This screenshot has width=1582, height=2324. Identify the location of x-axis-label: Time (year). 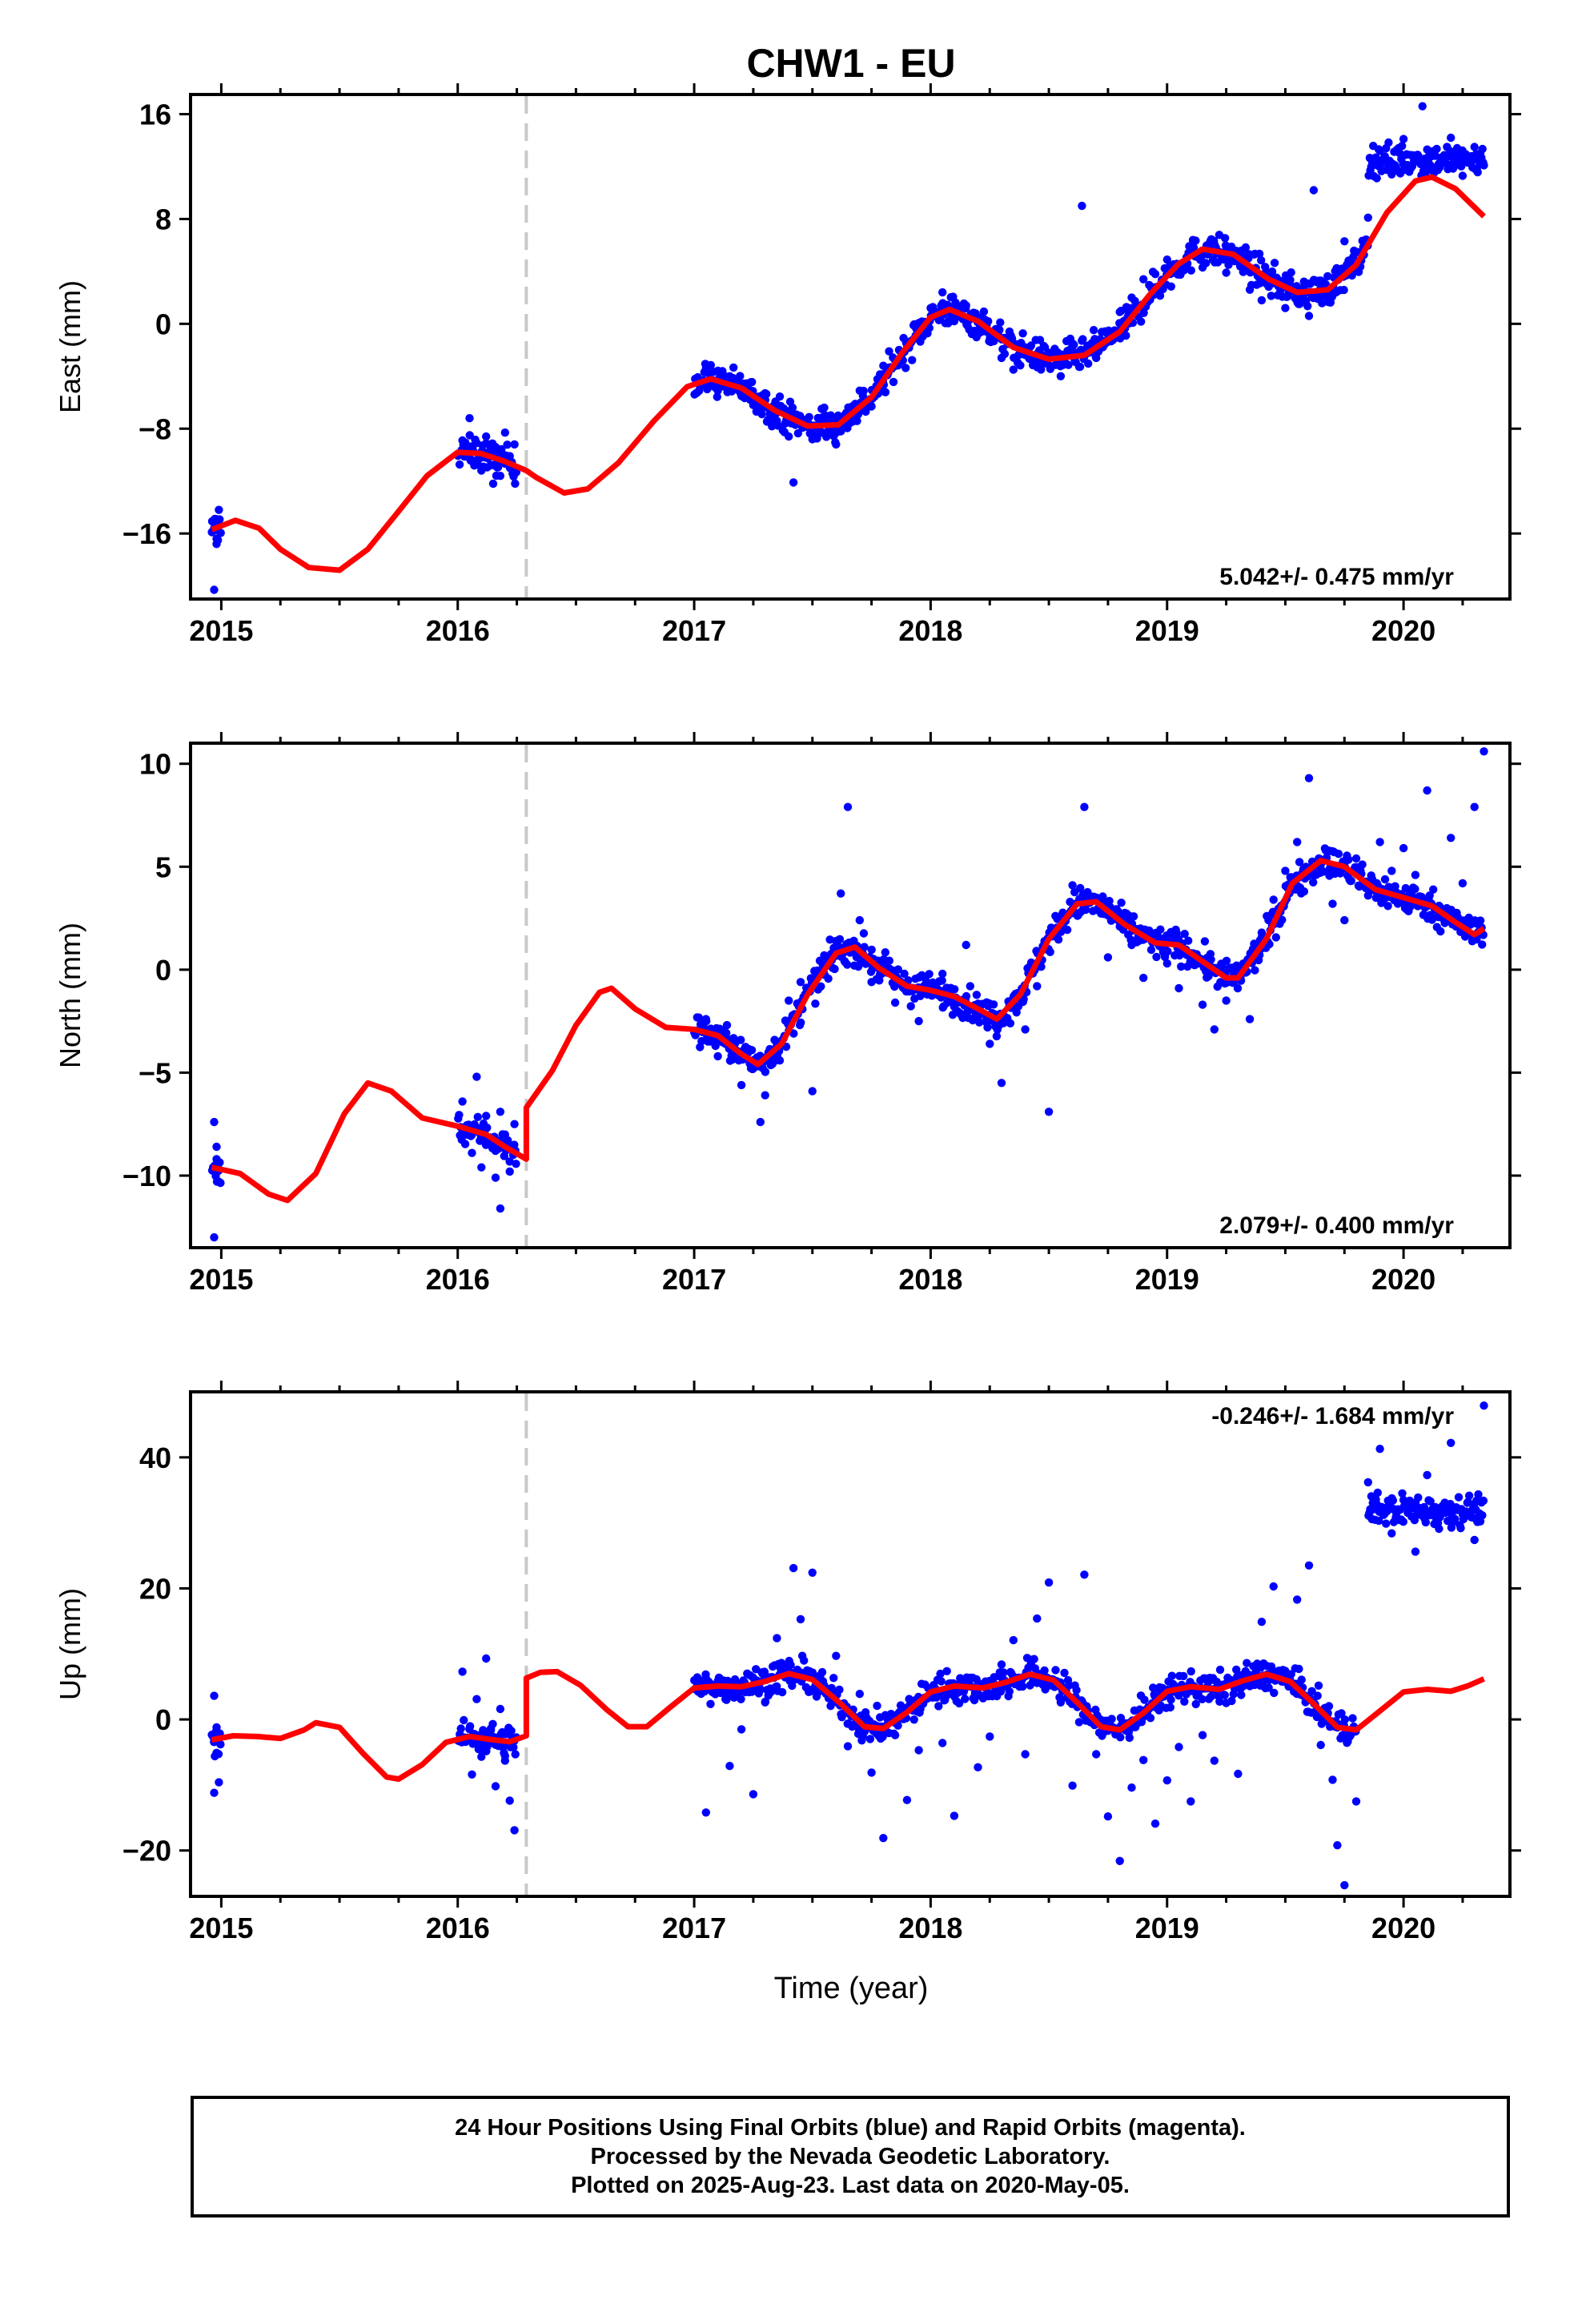
(851, 1988).